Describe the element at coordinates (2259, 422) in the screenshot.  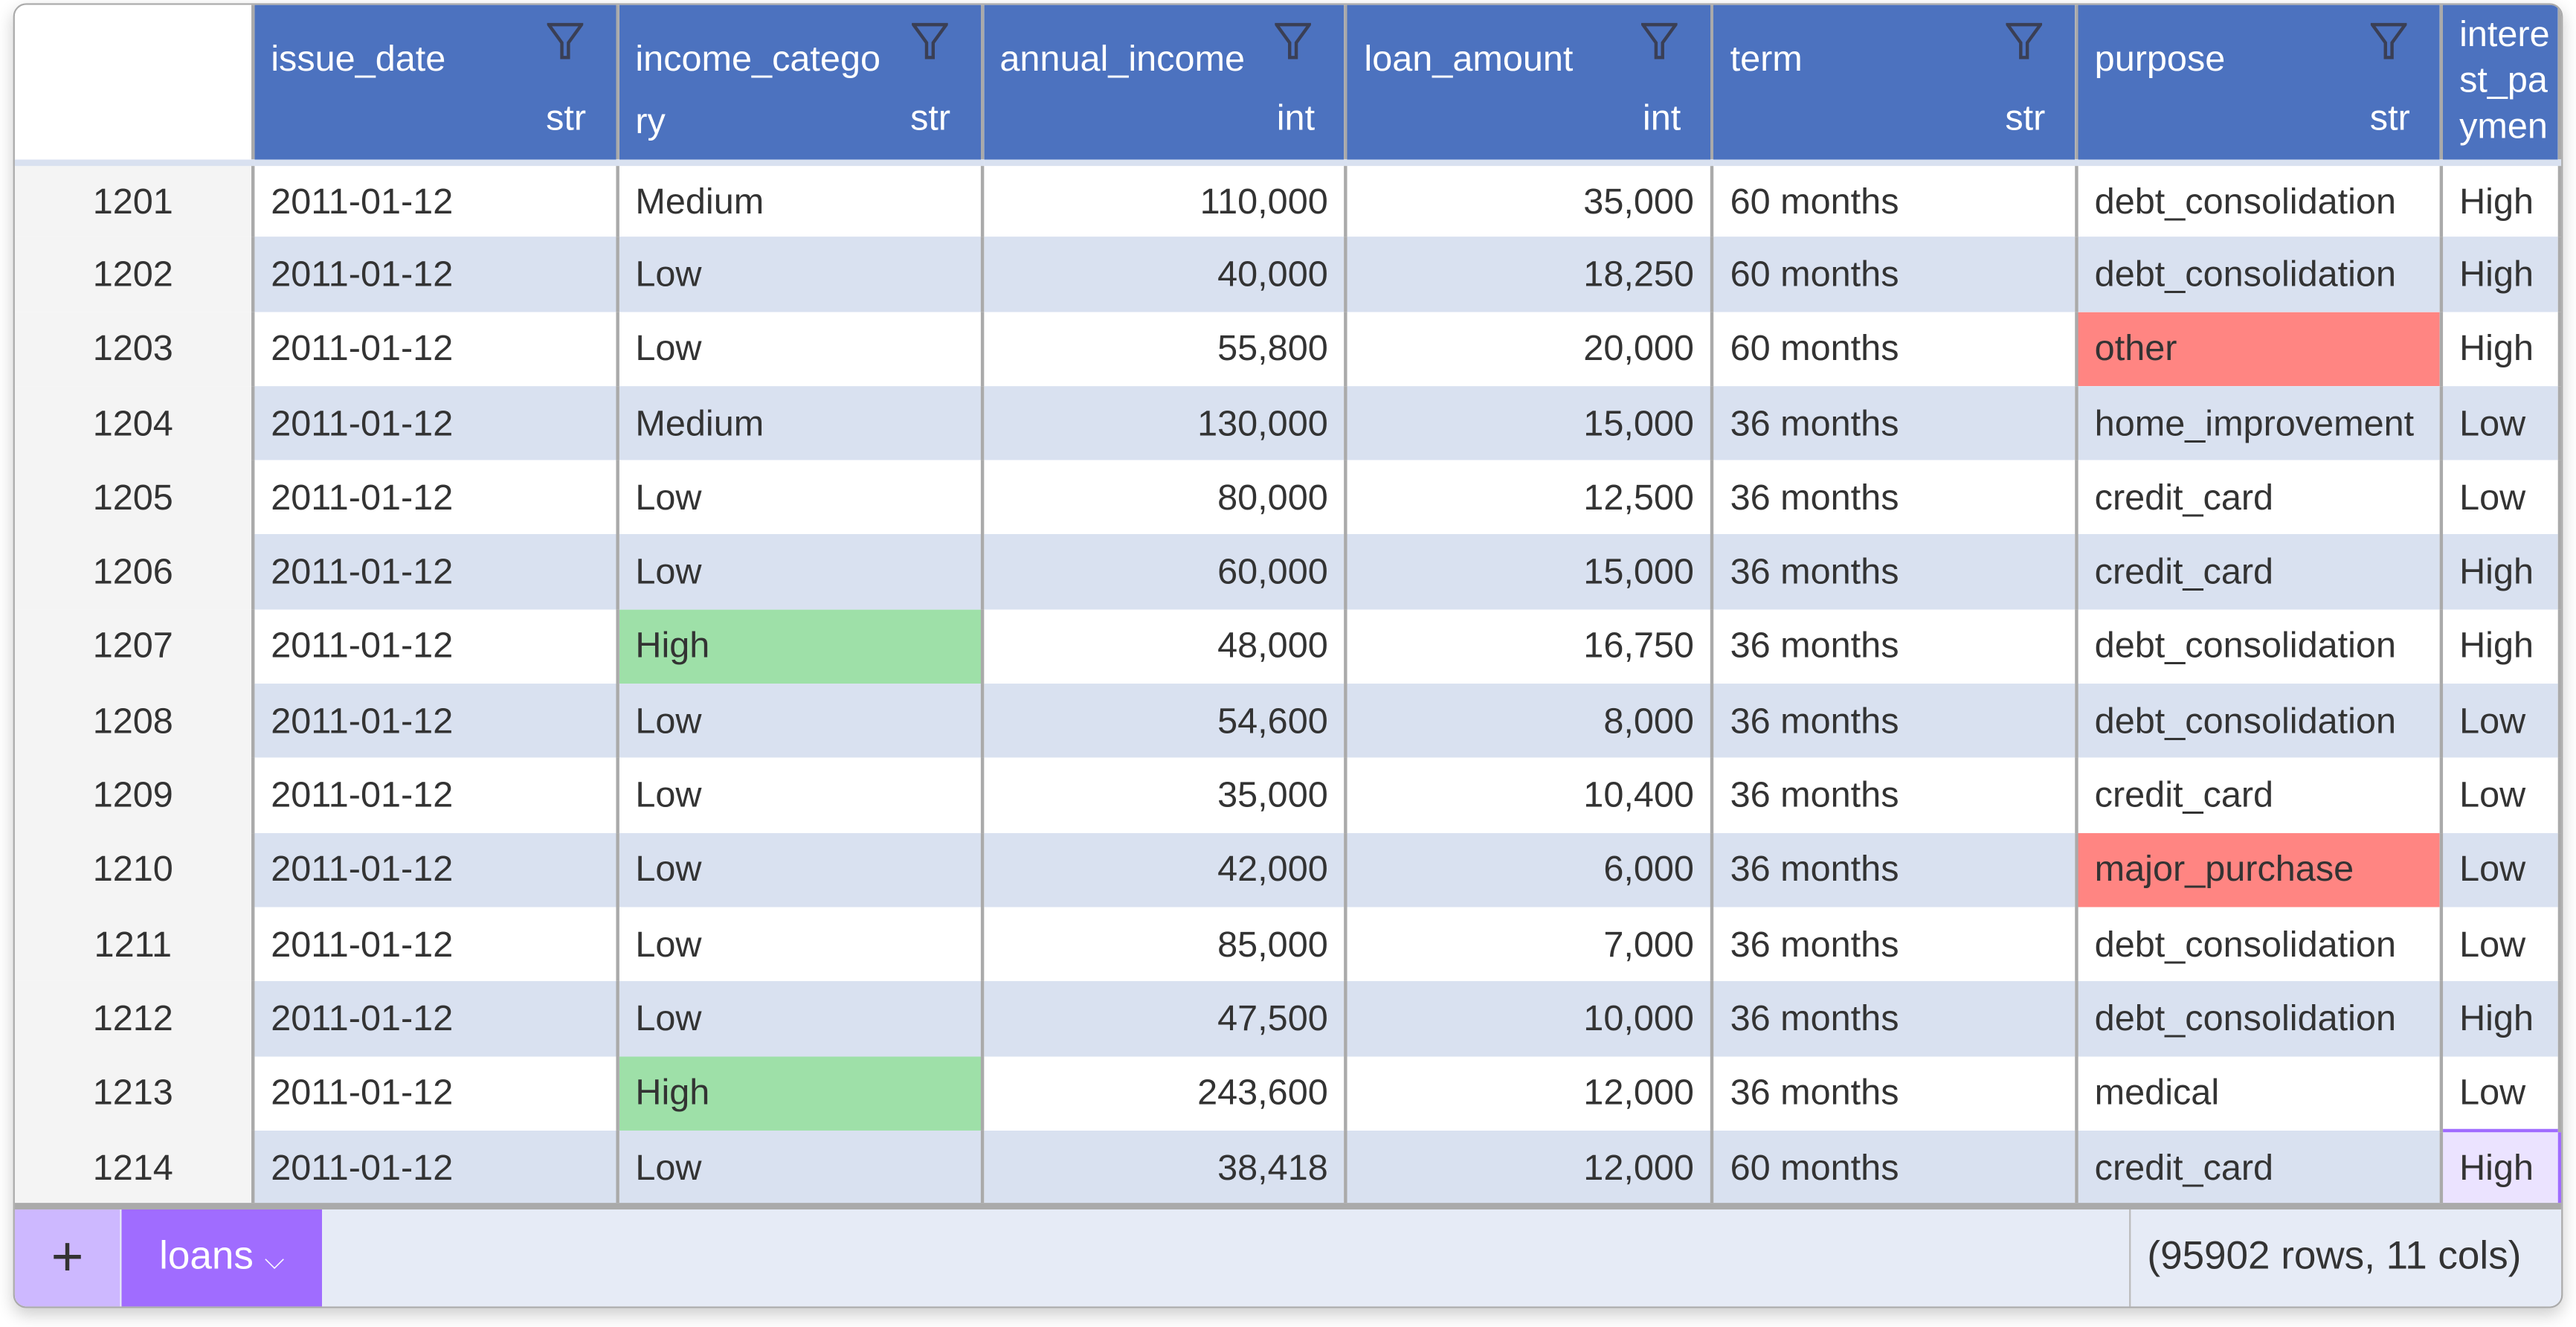
I see `table-cell: home_improvement` at that location.